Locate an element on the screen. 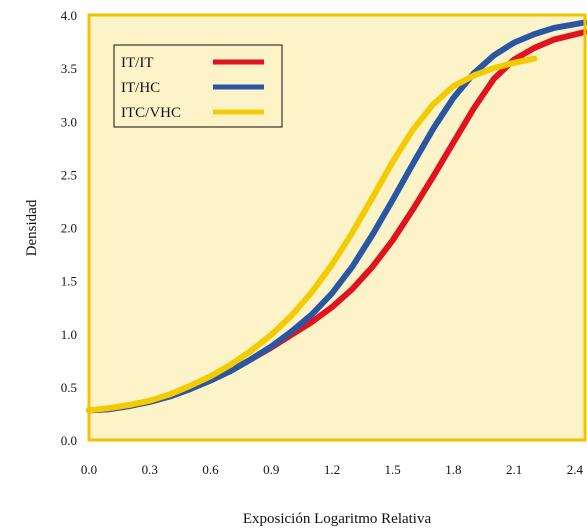 This screenshot has width=587, height=530. x-tick-label: 2.4 is located at coordinates (575, 469).